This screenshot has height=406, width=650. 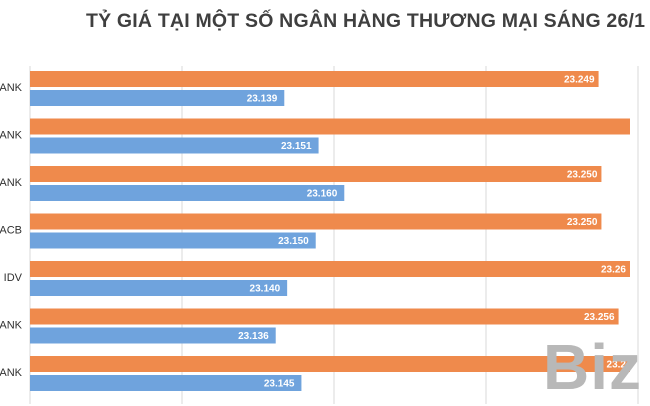 What do you see at coordinates (262, 99) in the screenshot?
I see `data-label-blue: 23.139` at bounding box center [262, 99].